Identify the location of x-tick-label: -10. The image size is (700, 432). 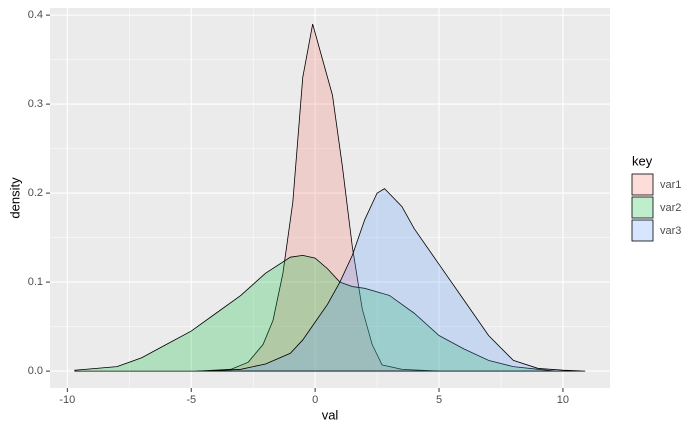
(67, 400).